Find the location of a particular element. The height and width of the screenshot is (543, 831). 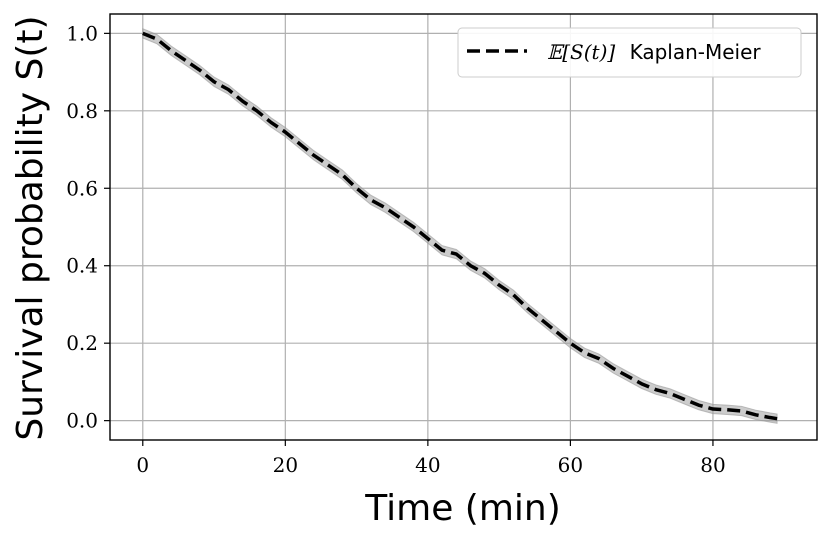

legend-box is located at coordinates (629, 52).